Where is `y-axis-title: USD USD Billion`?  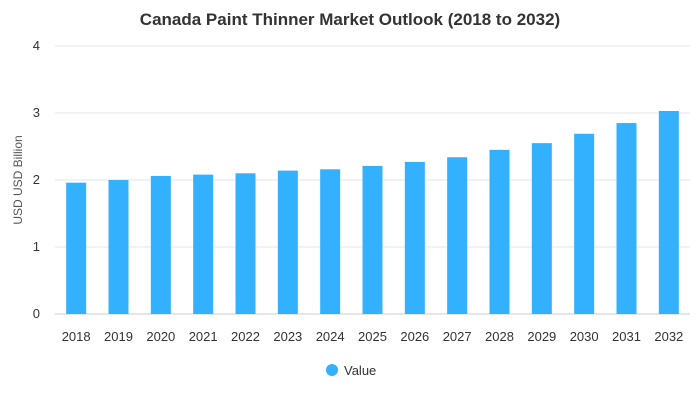 y-axis-title: USD USD Billion is located at coordinates (18, 179).